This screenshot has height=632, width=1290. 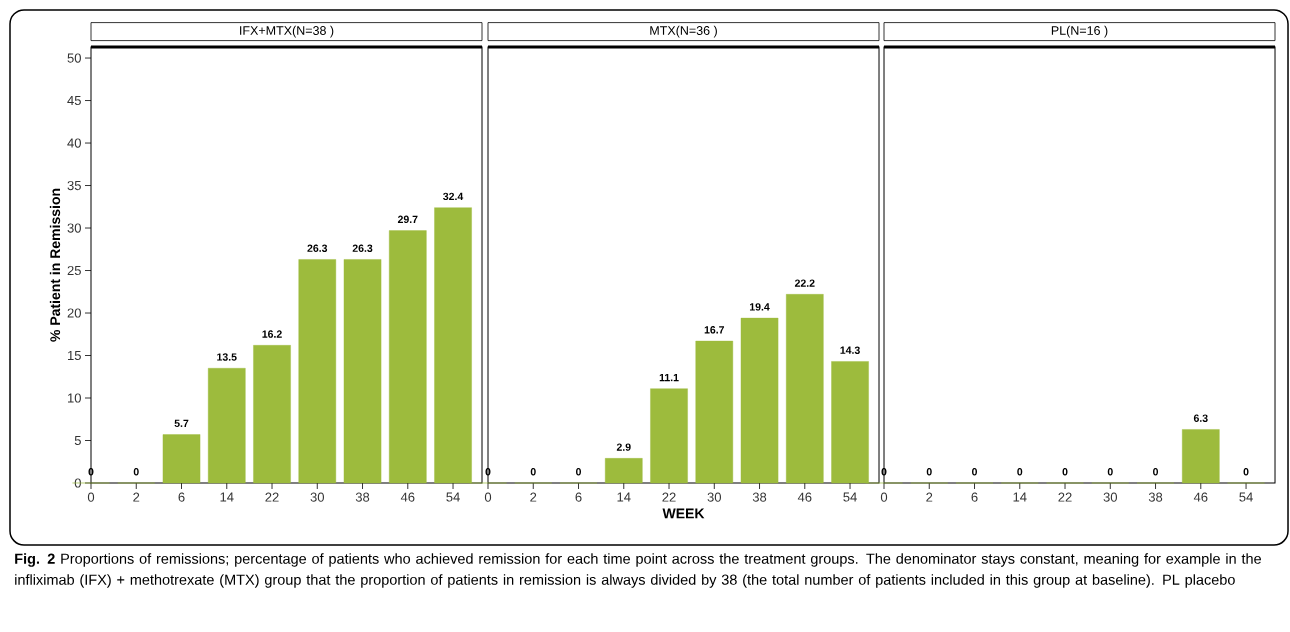 I want to click on y-tick-label: 10, so click(x=74, y=398).